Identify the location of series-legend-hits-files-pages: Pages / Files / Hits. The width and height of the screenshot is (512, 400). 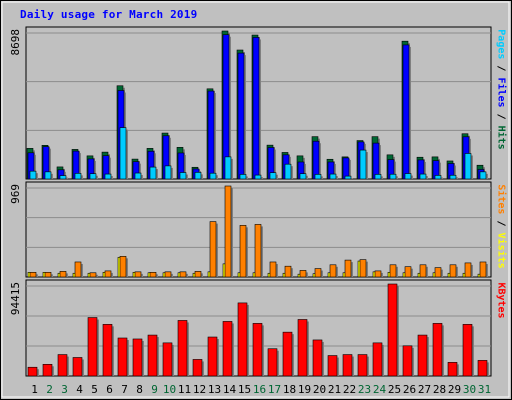
(501, 89).